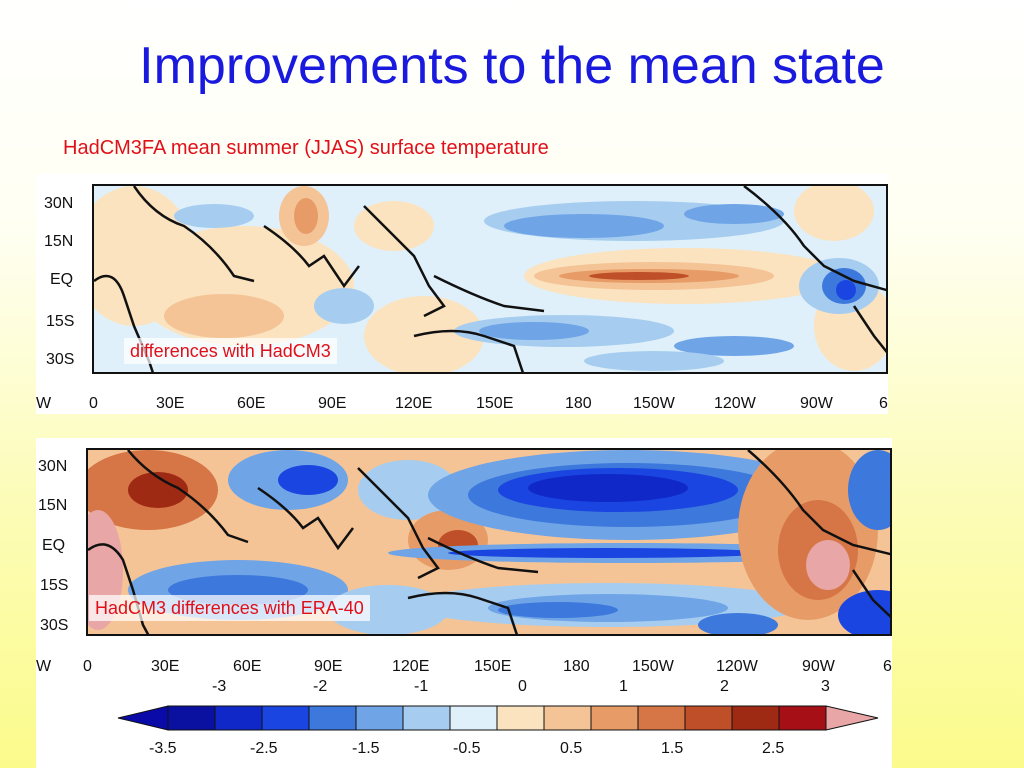 This screenshot has width=1024, height=768. Describe the element at coordinates (522, 686) in the screenshot. I see `colorbar-upper-label: 0` at that location.